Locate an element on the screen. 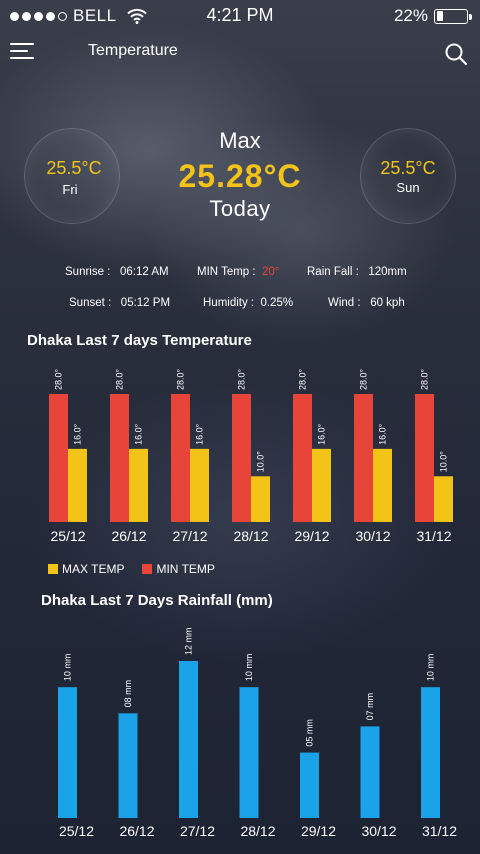 This screenshot has height=854, width=480. bar-value-label: 07 mm is located at coordinates (370, 707).